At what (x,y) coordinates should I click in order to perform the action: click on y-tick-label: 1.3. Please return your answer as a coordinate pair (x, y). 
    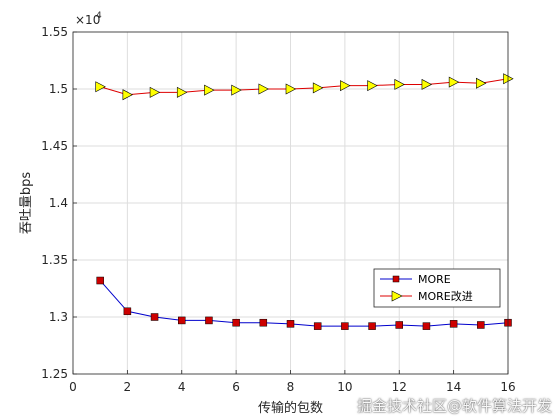
    Looking at the image, I should click on (58, 317).